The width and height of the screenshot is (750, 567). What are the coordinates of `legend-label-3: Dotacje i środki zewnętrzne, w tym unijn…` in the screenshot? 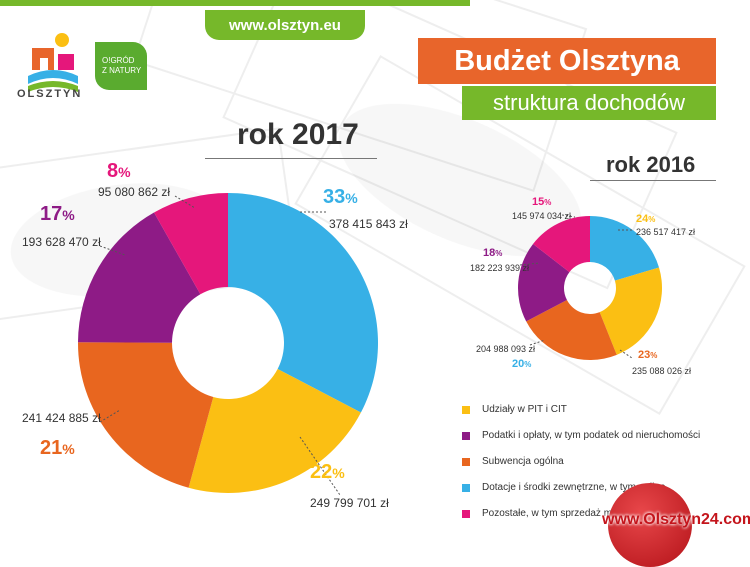 It's located at (574, 487).